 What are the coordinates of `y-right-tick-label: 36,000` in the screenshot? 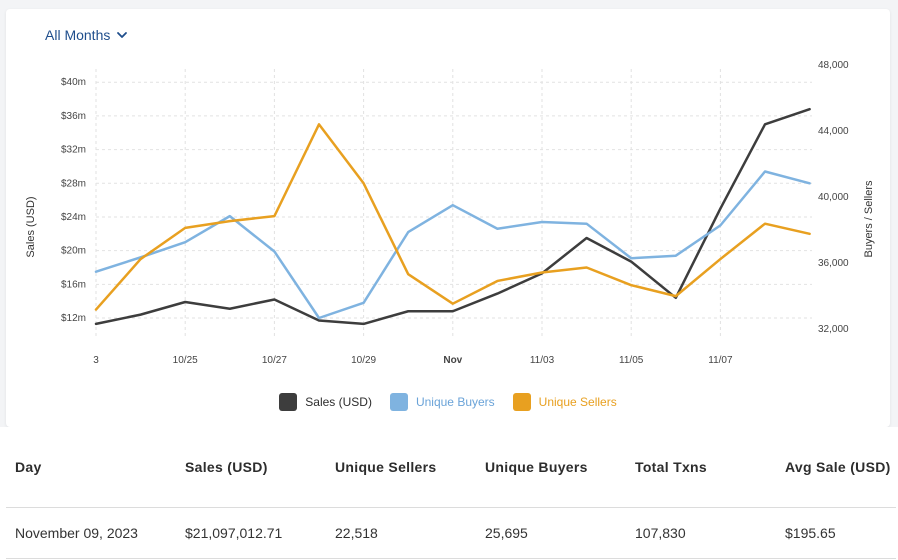 It's located at (833, 263).